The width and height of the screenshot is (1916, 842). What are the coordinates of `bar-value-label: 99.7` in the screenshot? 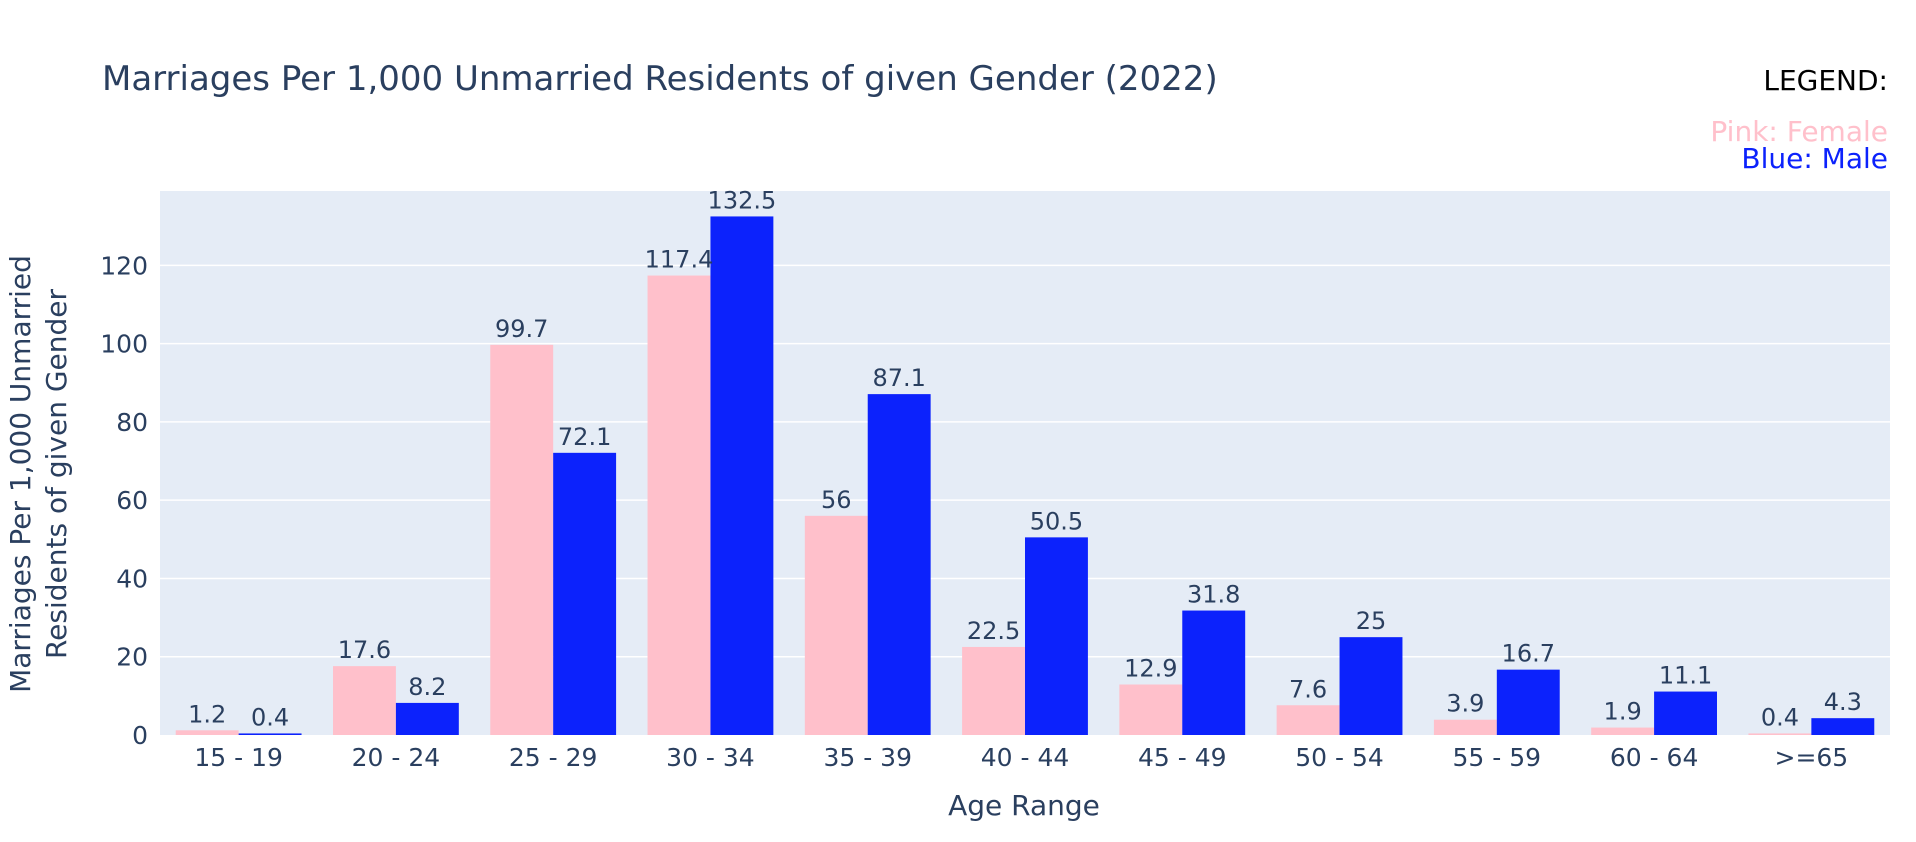 It's located at (521, 329).